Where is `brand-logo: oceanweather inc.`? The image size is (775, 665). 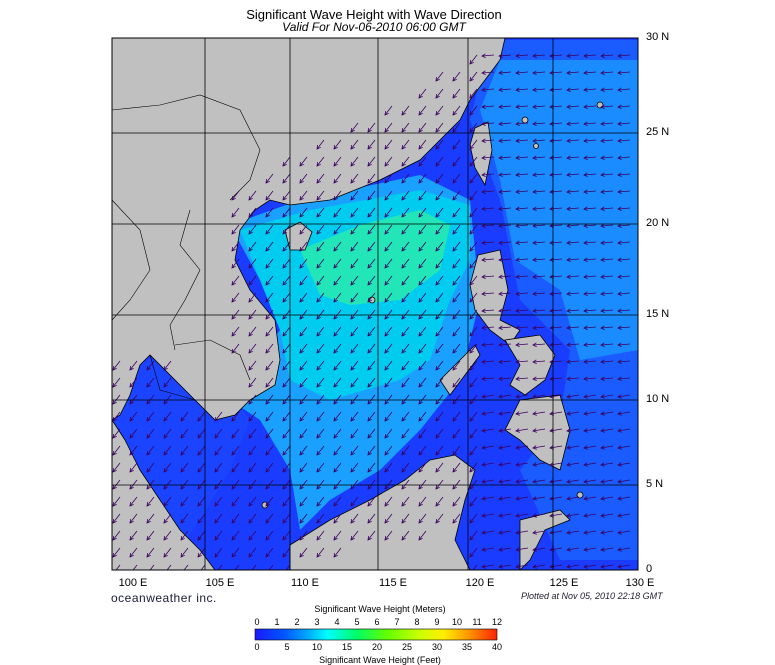
brand-logo: oceanweather inc. is located at coordinates (164, 598).